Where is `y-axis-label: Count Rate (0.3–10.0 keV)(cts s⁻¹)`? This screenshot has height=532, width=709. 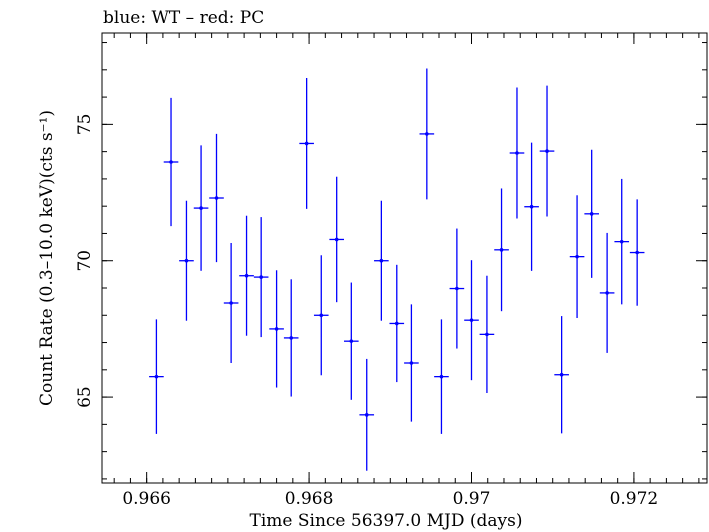 y-axis-label: Count Rate (0.3–10.0 keV)(cts s⁻¹) is located at coordinates (47, 258).